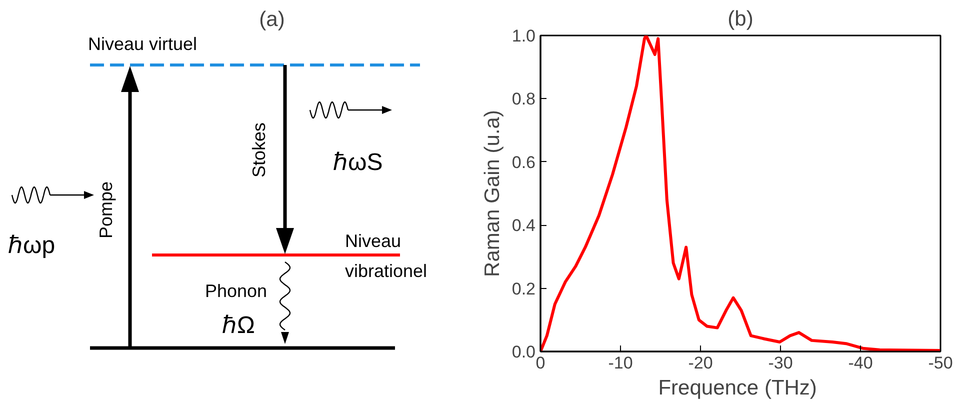 The image size is (955, 402). Describe the element at coordinates (272, 19) in the screenshot. I see `text: (a)` at that location.